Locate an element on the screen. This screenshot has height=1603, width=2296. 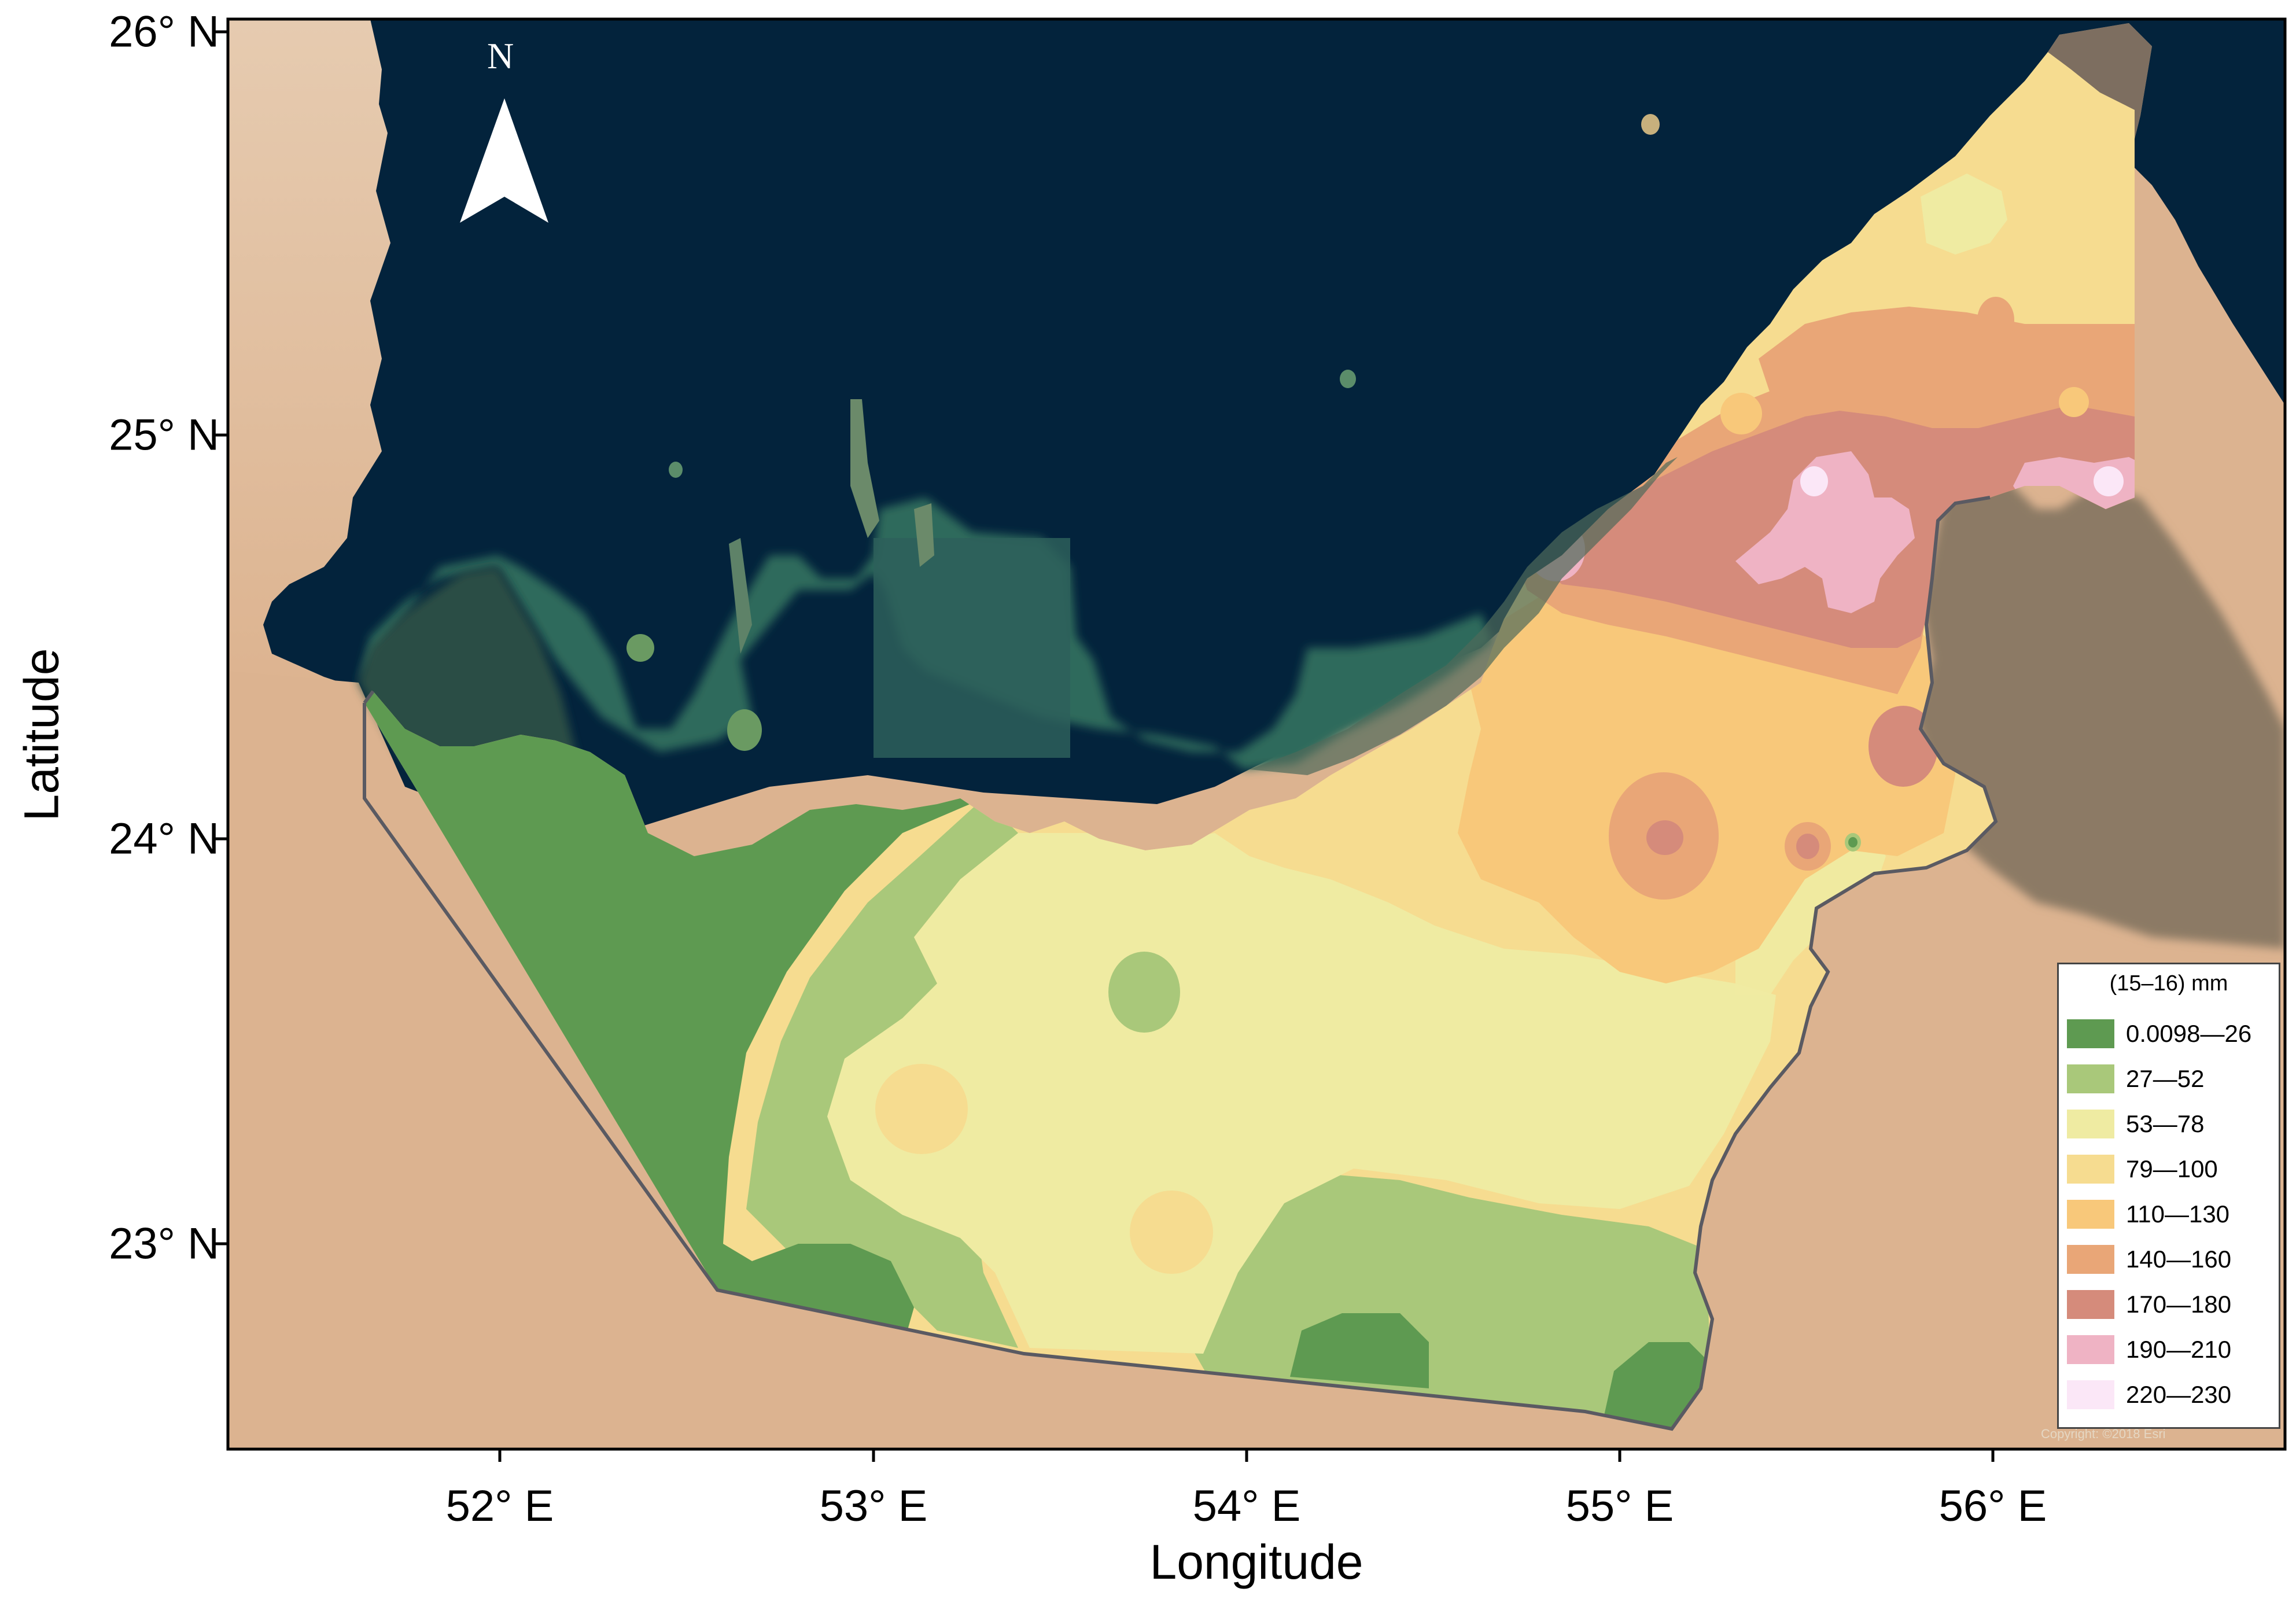
survey-tile is located at coordinates (972, 648).